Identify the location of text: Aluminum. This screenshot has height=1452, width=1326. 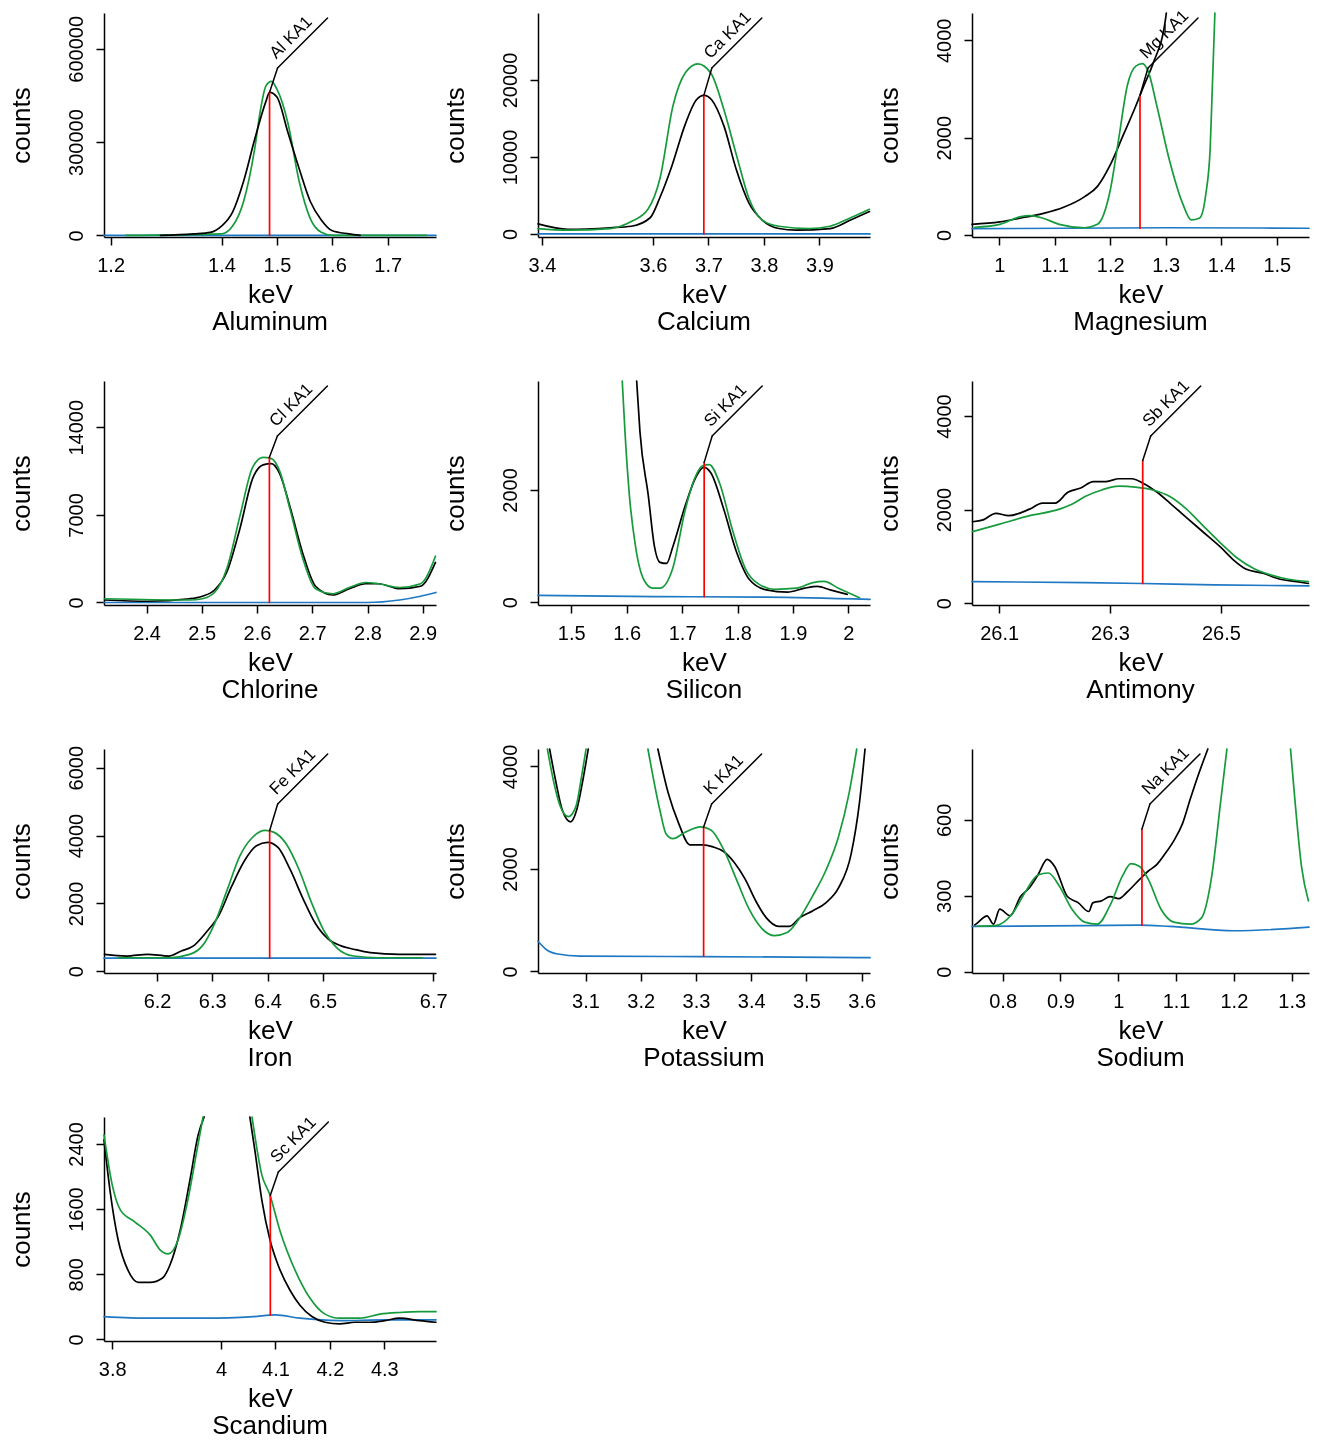
(270, 321).